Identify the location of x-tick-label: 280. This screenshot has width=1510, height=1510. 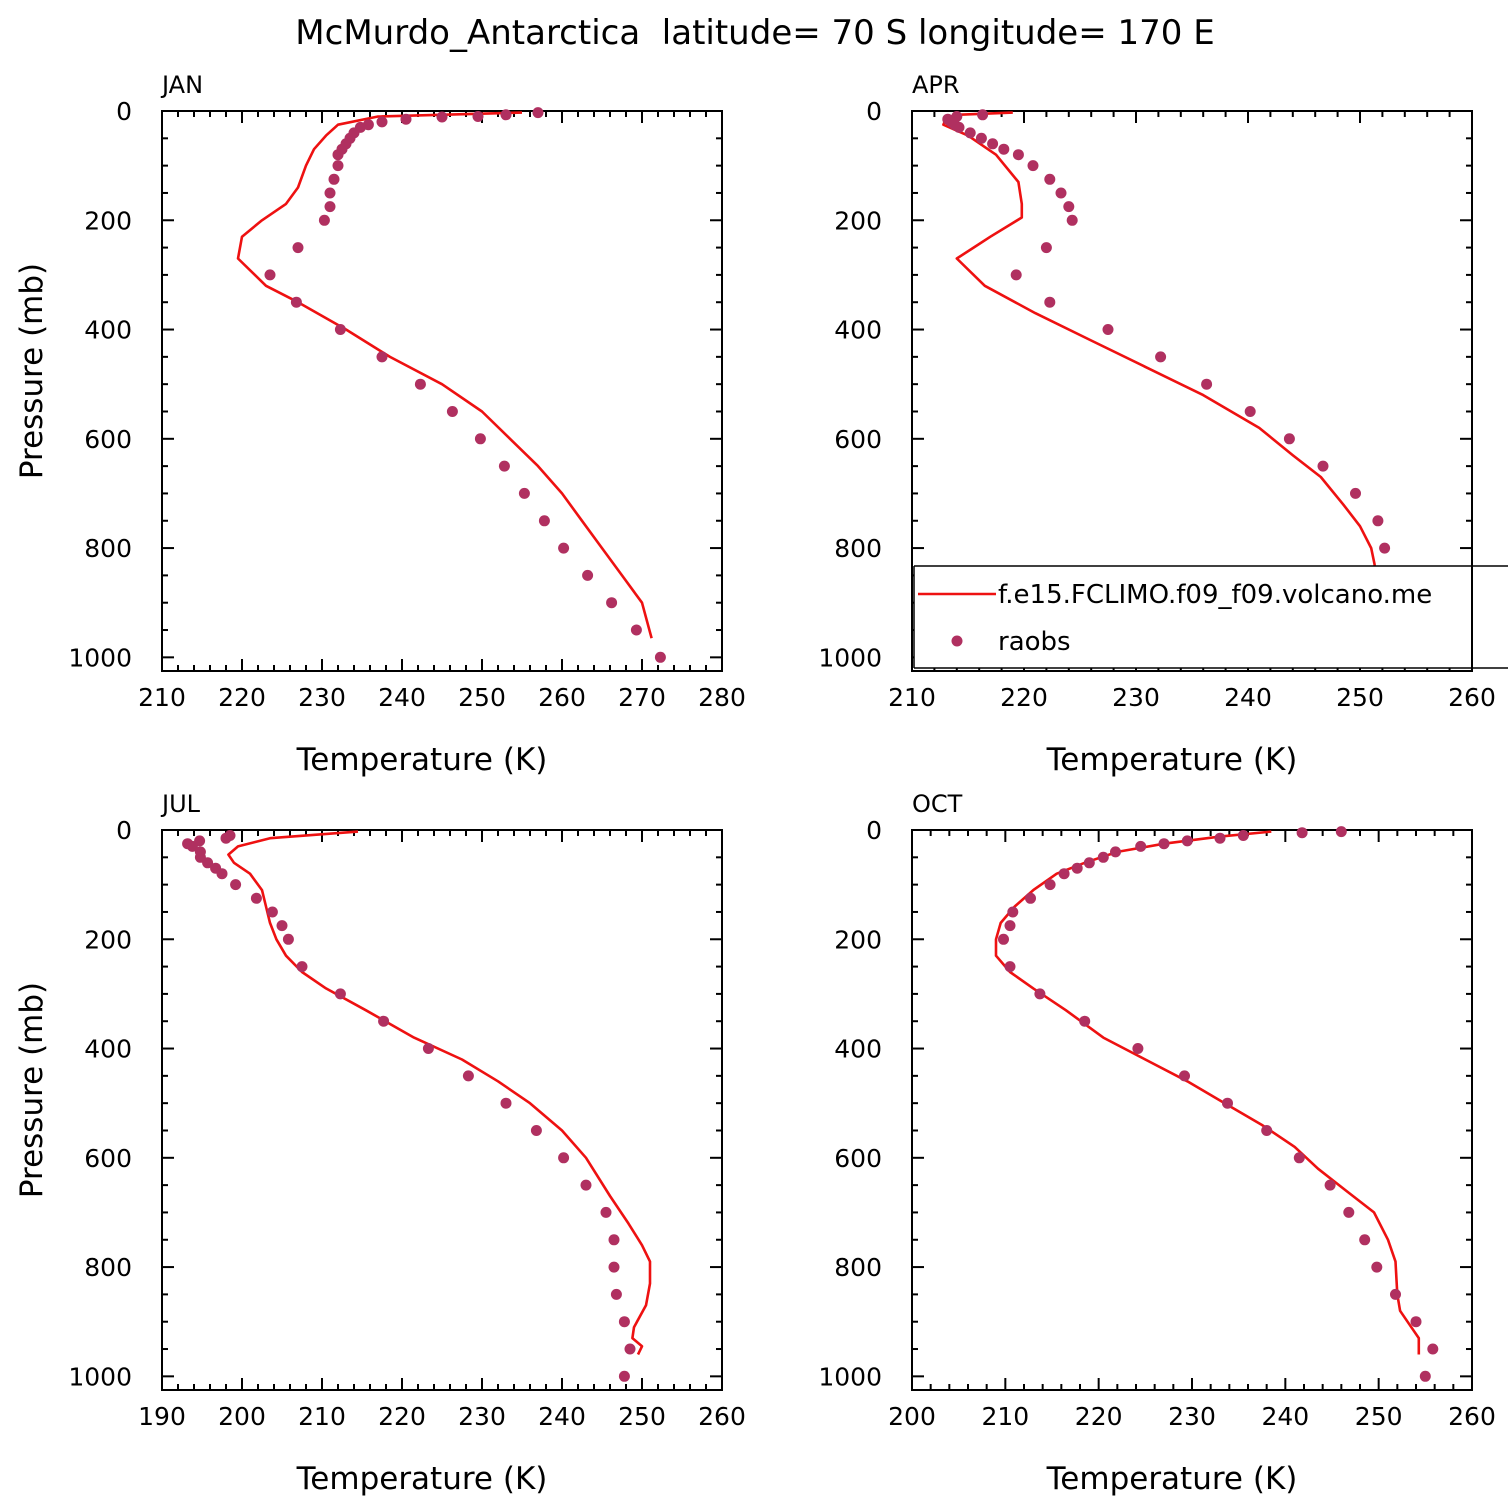
(722, 697).